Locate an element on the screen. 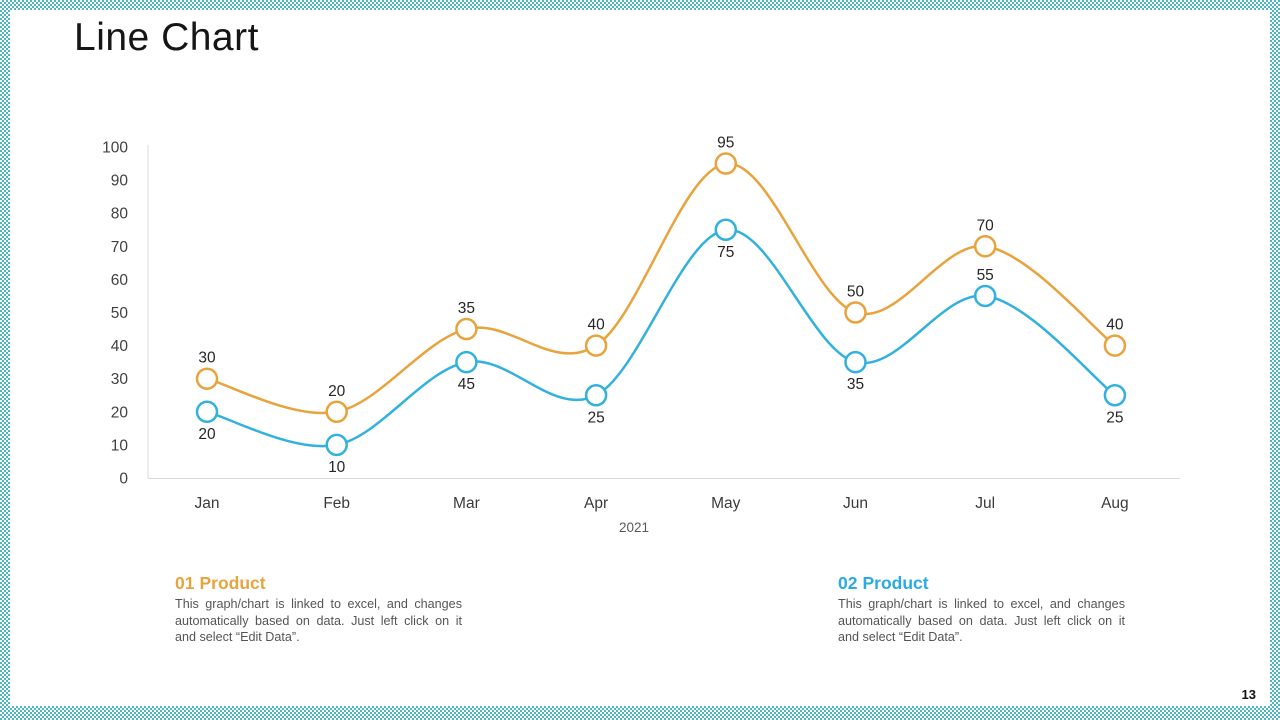 Image resolution: width=1280 pixels, height=720 pixels. y-tick-label: 60 is located at coordinates (120, 280).